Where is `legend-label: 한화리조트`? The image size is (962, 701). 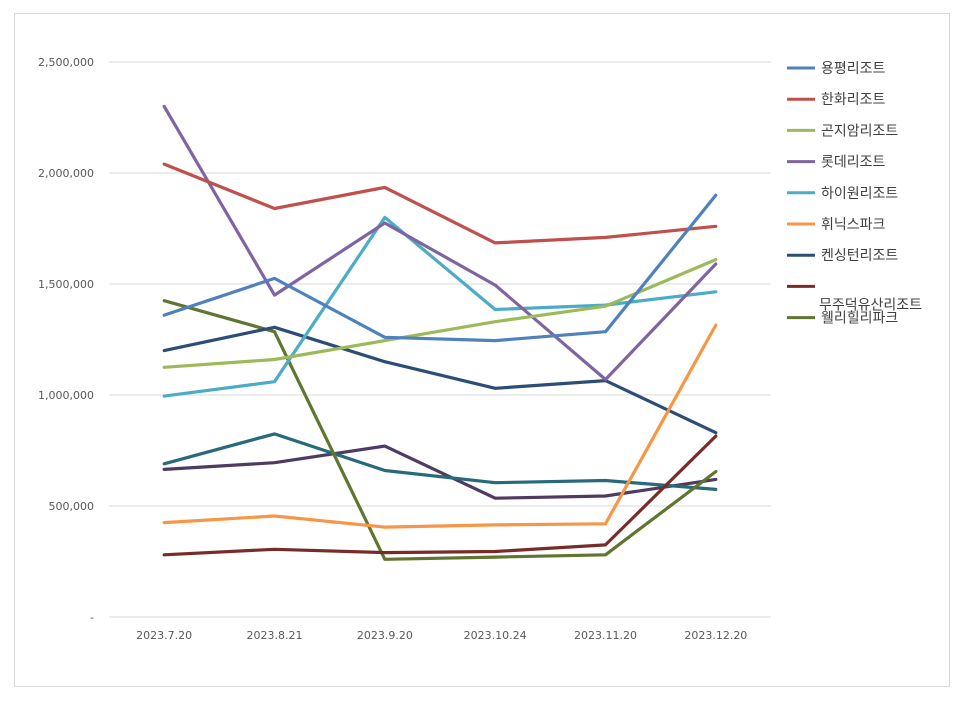
legend-label: 한화리조트 is located at coordinates (853, 100).